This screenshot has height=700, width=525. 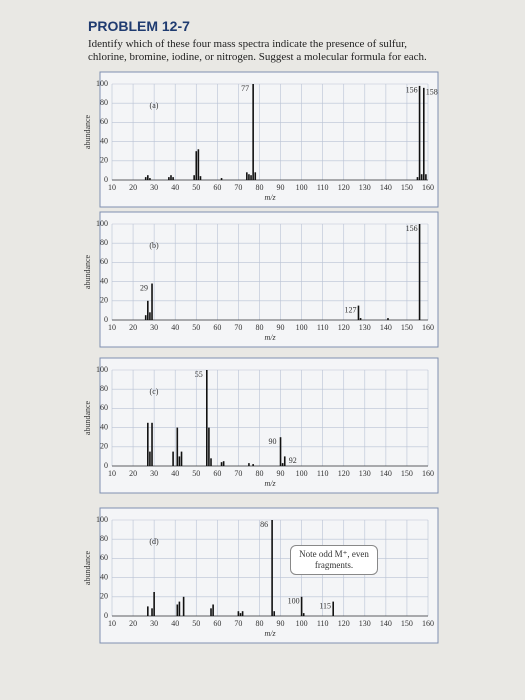 What do you see at coordinates (154, 391) in the screenshot?
I see `panel-label: (c)` at bounding box center [154, 391].